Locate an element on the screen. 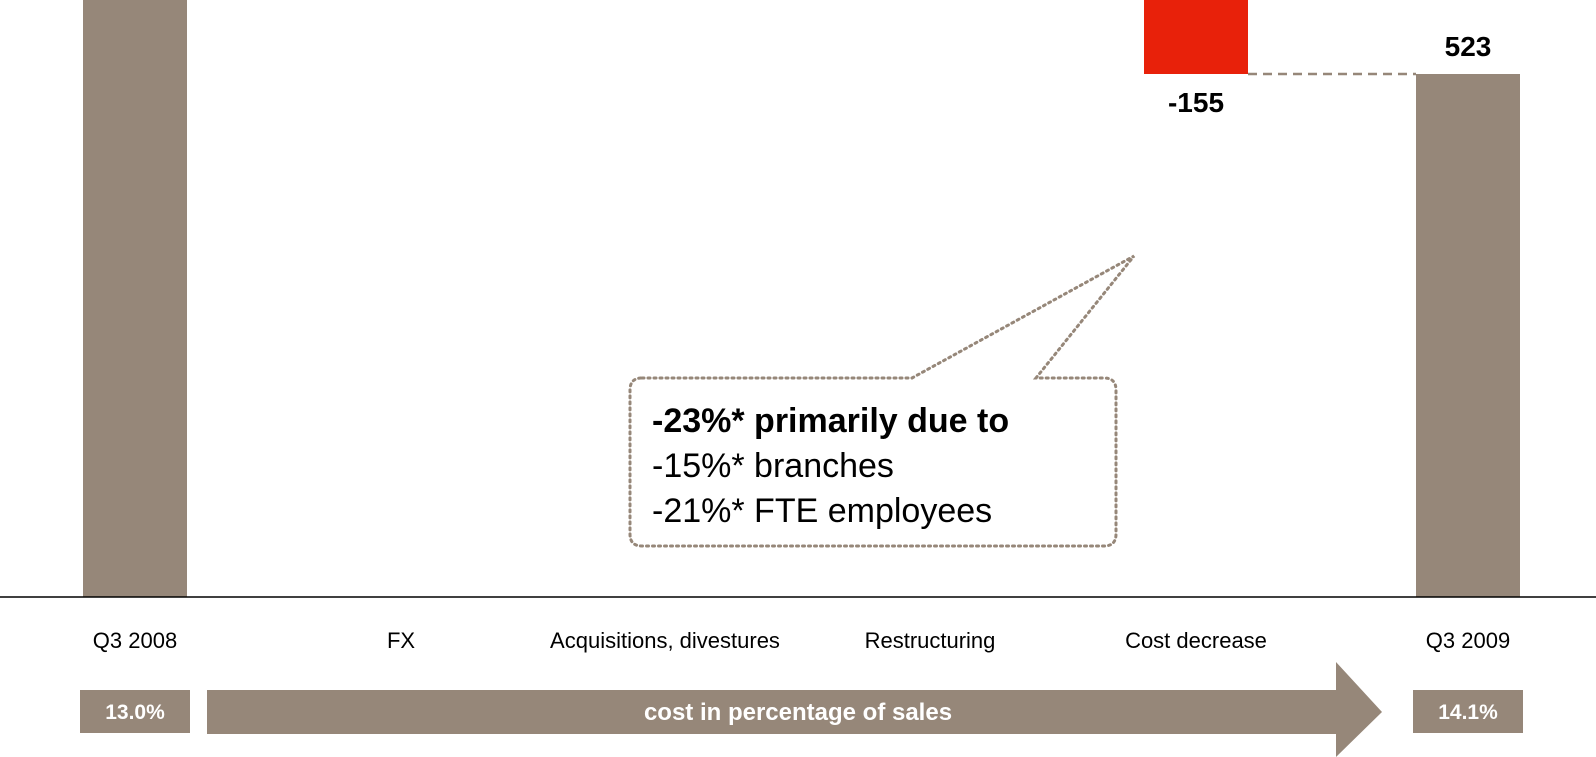 The image size is (1596, 757). category-label: Cost decrease is located at coordinates (1196, 640).